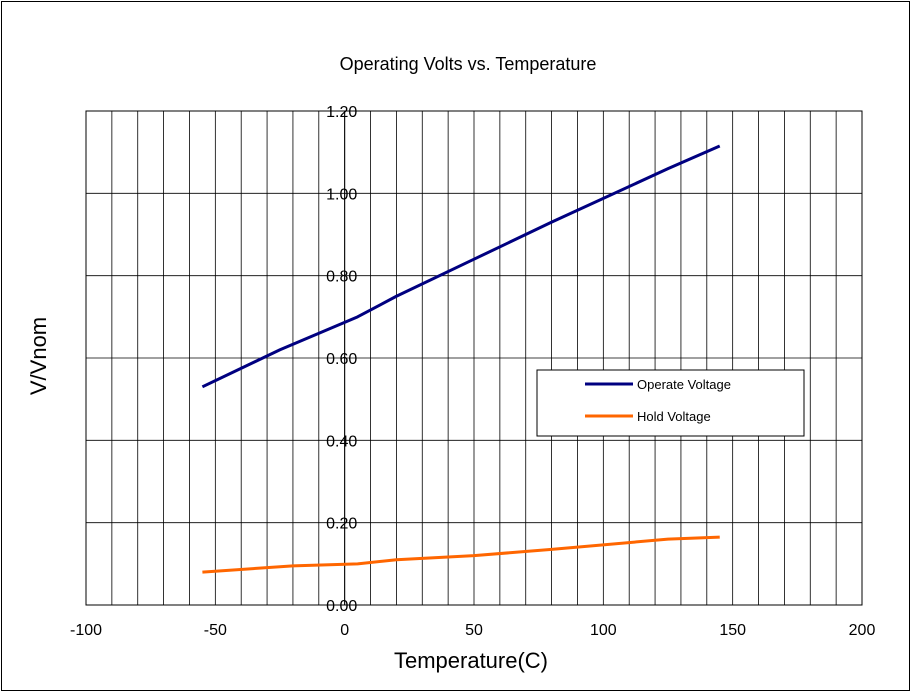 The height and width of the screenshot is (697, 911). What do you see at coordinates (461, 554) in the screenshot?
I see `series-line-hold-voltage` at bounding box center [461, 554].